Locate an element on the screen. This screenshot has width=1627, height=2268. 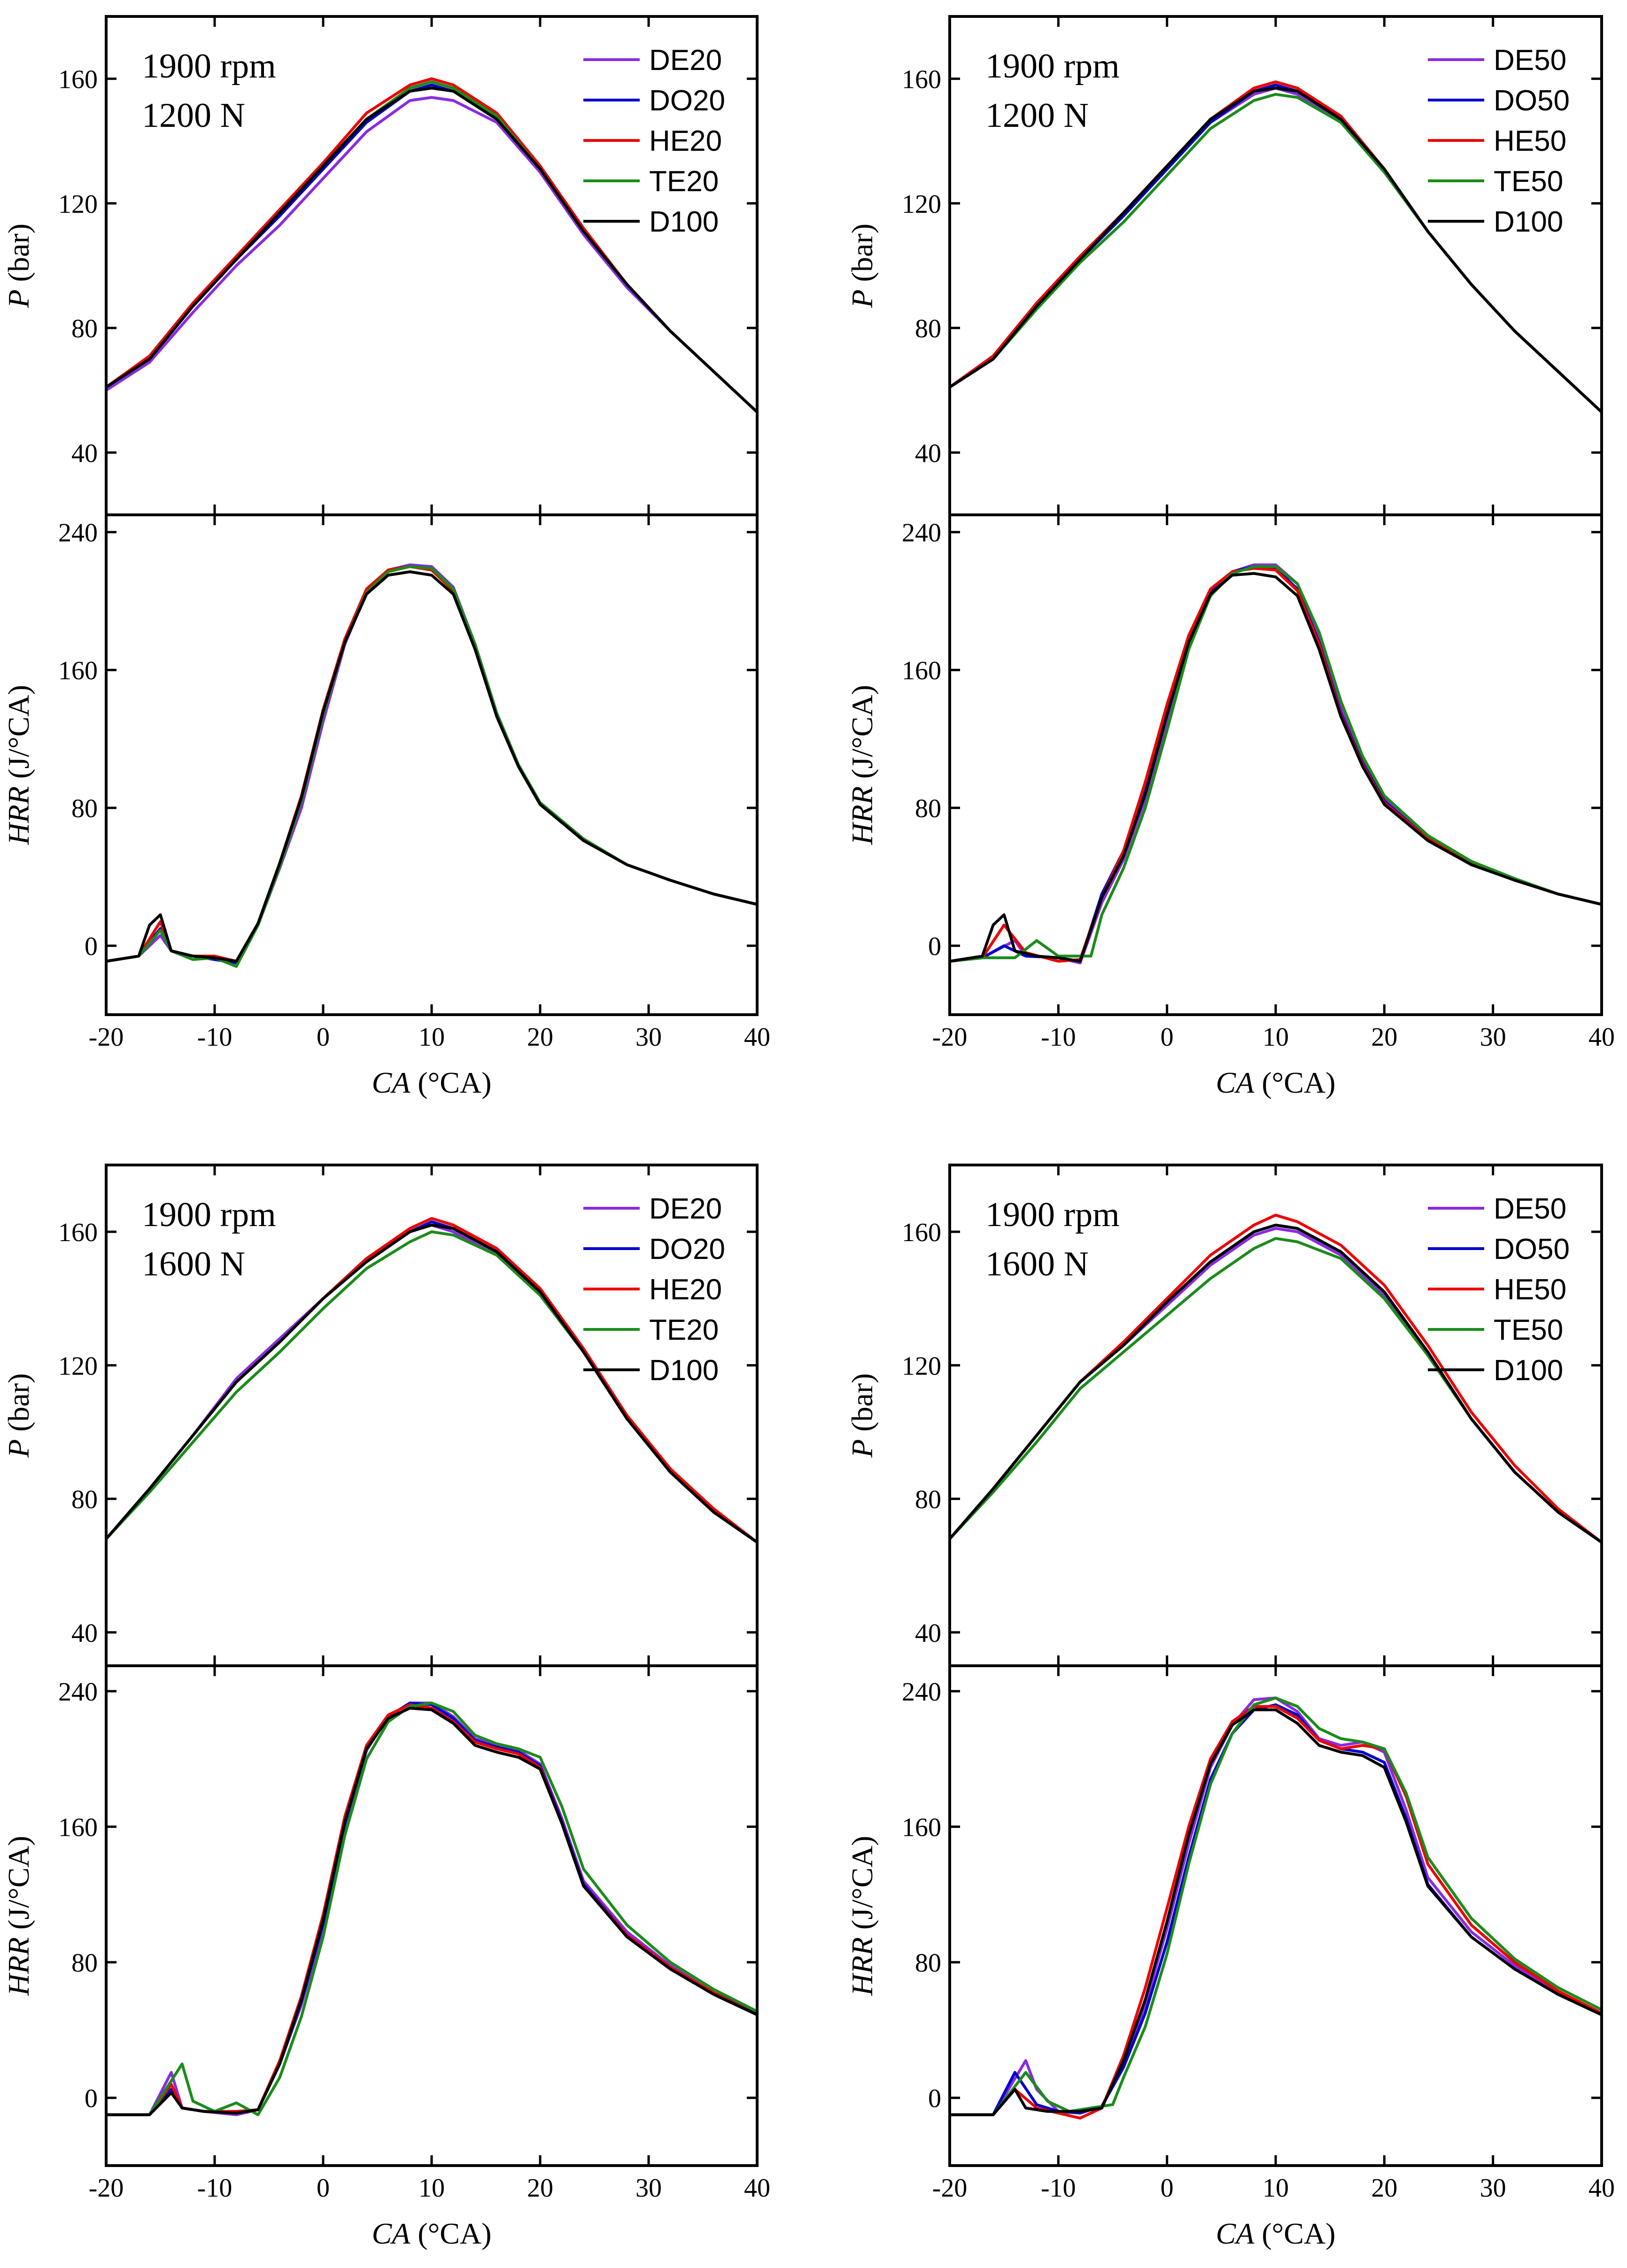
legend-label-d100: D100 is located at coordinates (684, 1370).